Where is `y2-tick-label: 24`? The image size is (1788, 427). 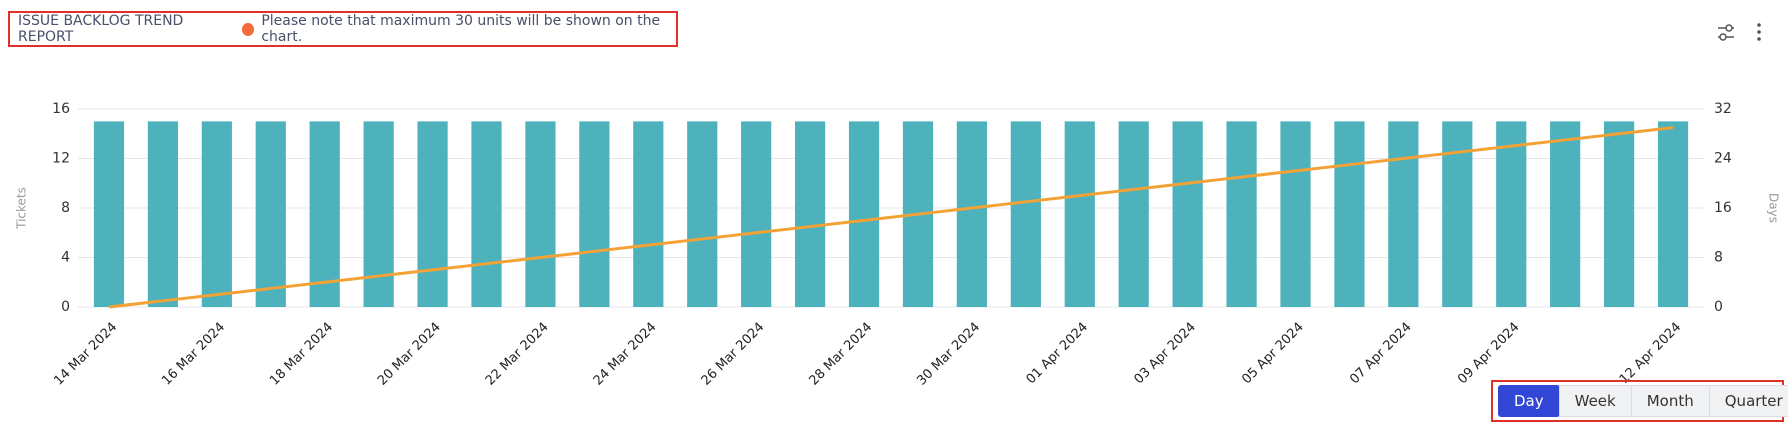 y2-tick-label: 24 is located at coordinates (1723, 159).